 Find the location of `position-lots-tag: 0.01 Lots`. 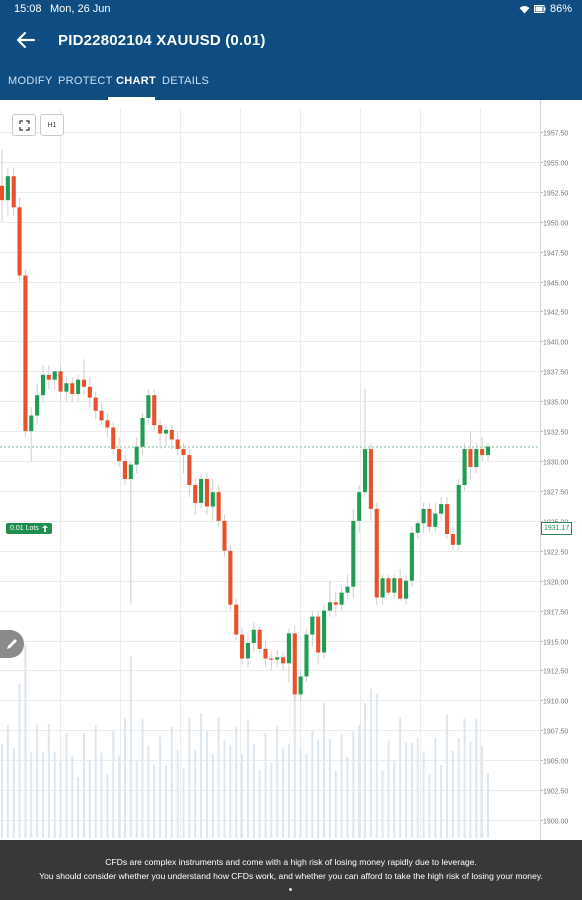

position-lots-tag: 0.01 Lots is located at coordinates (29, 528).